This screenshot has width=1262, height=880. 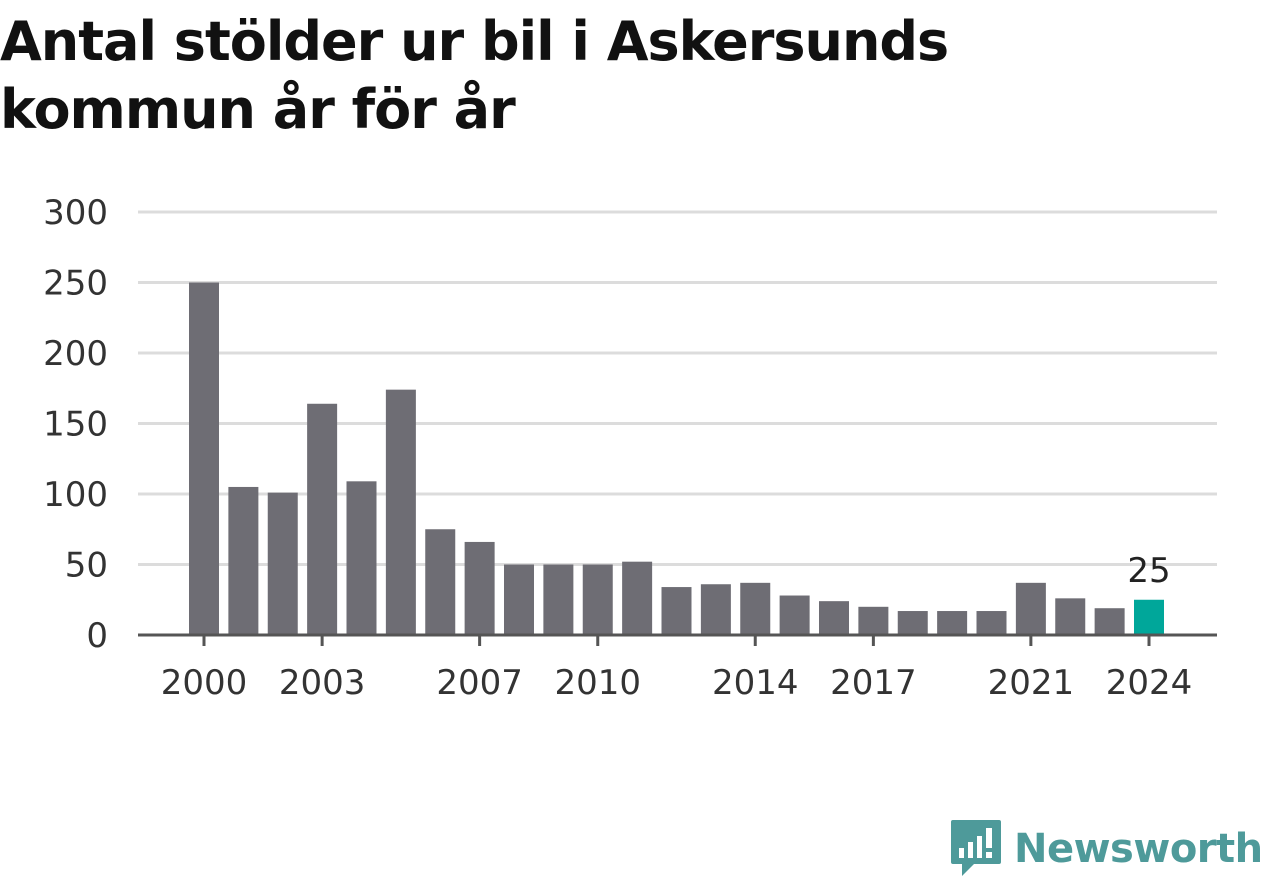 What do you see at coordinates (597, 599) in the screenshot?
I see `bar-2010` at bounding box center [597, 599].